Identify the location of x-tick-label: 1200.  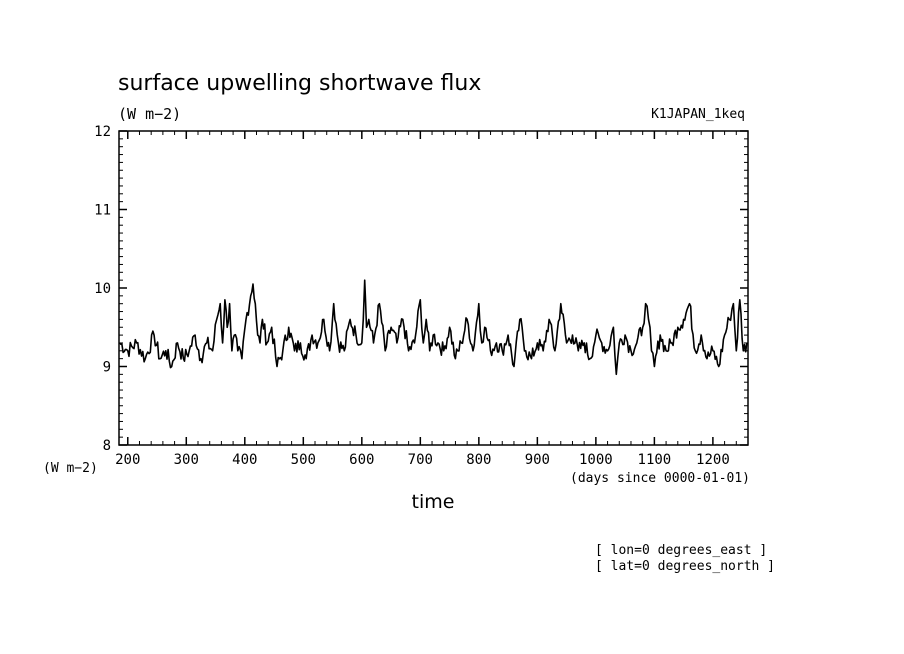
(713, 460).